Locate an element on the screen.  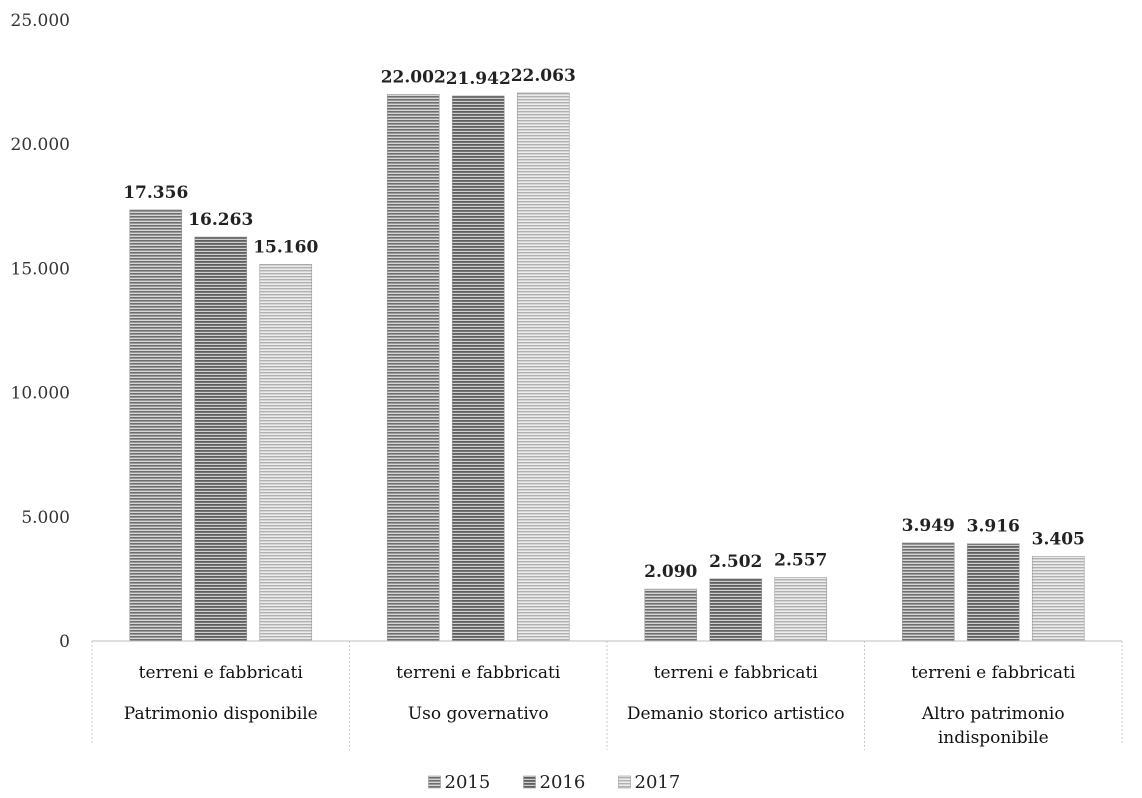
y-tick-label: 20.000 is located at coordinates (40, 145).